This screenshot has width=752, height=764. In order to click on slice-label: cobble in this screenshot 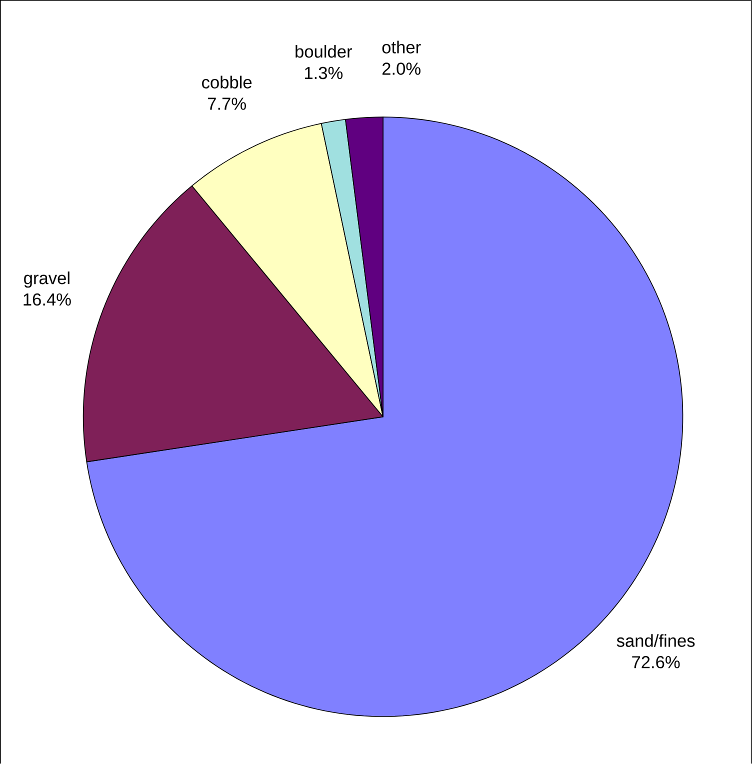, I will do `click(227, 82)`.